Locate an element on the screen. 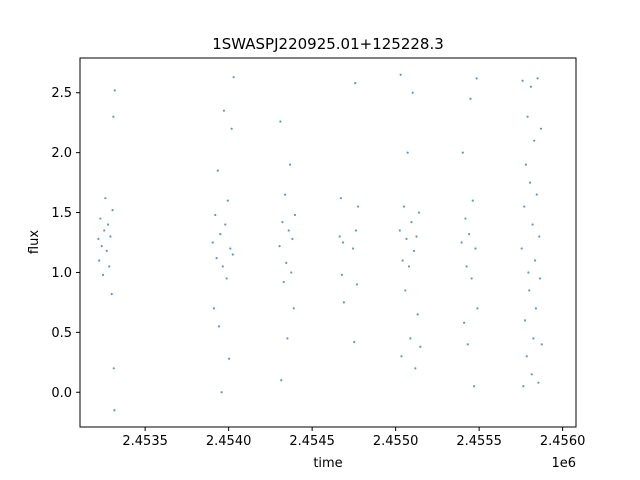 Image resolution: width=640 pixels, height=480 pixels. x-tick-label: 2.4560 is located at coordinates (563, 441).